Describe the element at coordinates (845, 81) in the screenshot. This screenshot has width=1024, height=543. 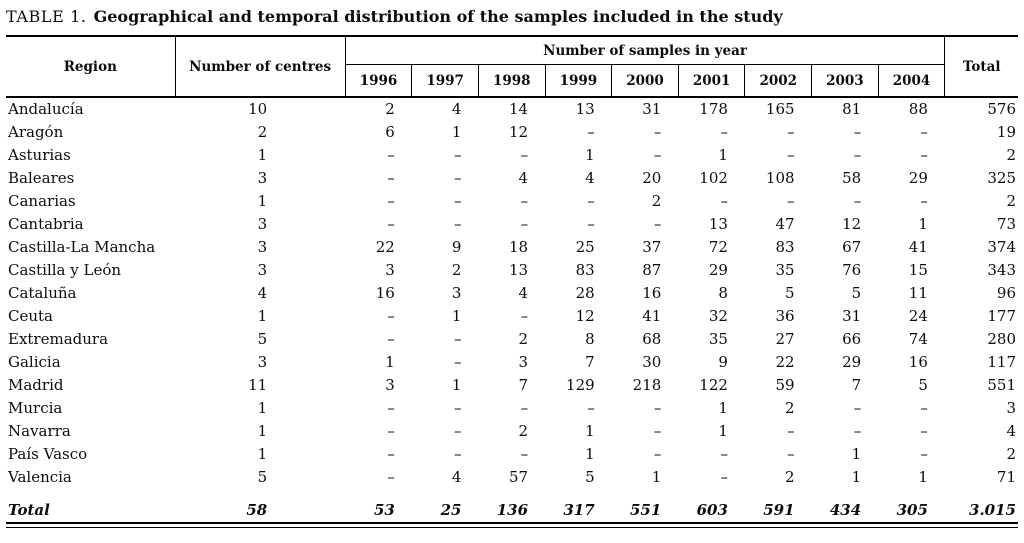
I see `column-header-year: 2003` at that location.